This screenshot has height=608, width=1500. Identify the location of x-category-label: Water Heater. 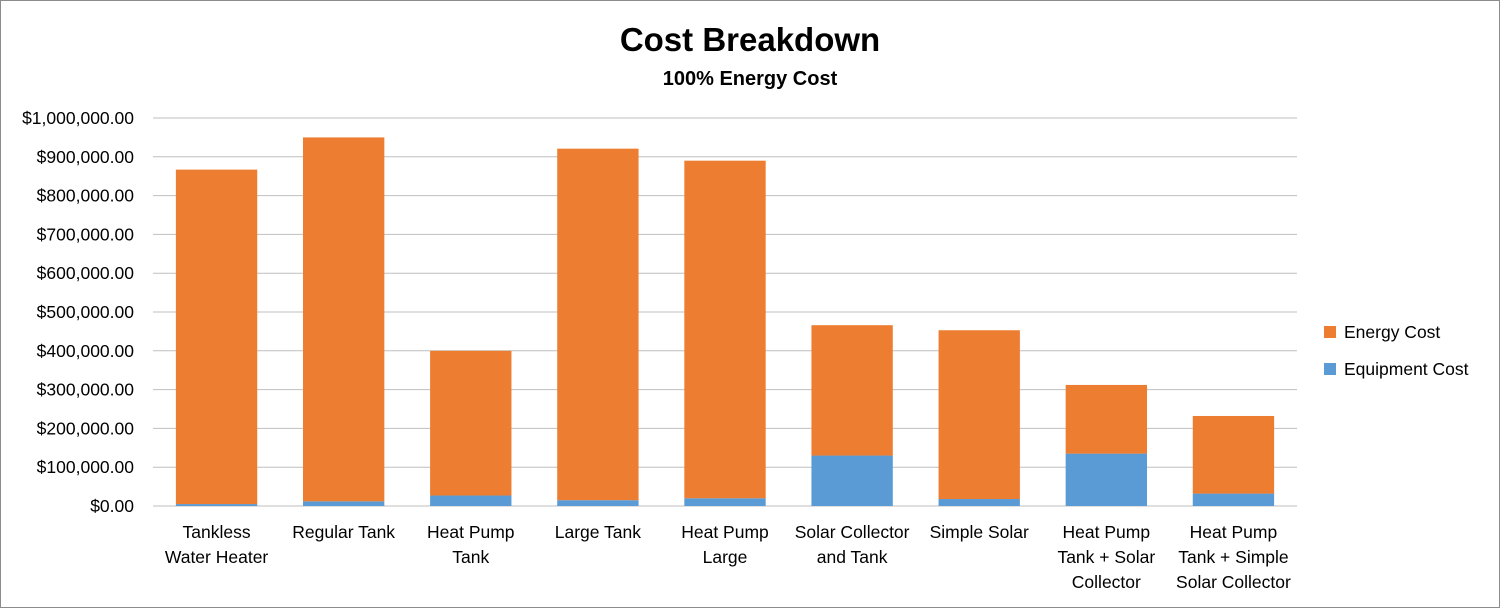
(217, 557).